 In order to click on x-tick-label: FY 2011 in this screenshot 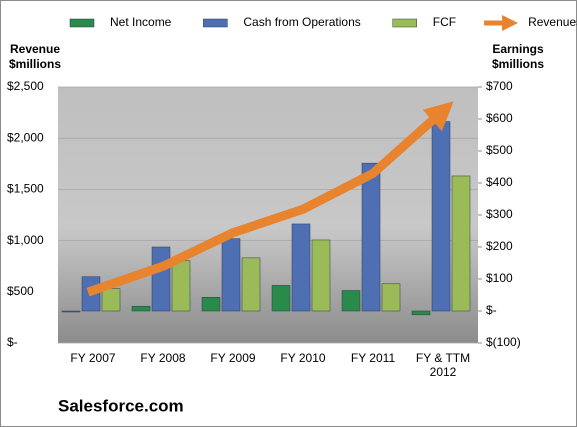, I will do `click(373, 358)`.